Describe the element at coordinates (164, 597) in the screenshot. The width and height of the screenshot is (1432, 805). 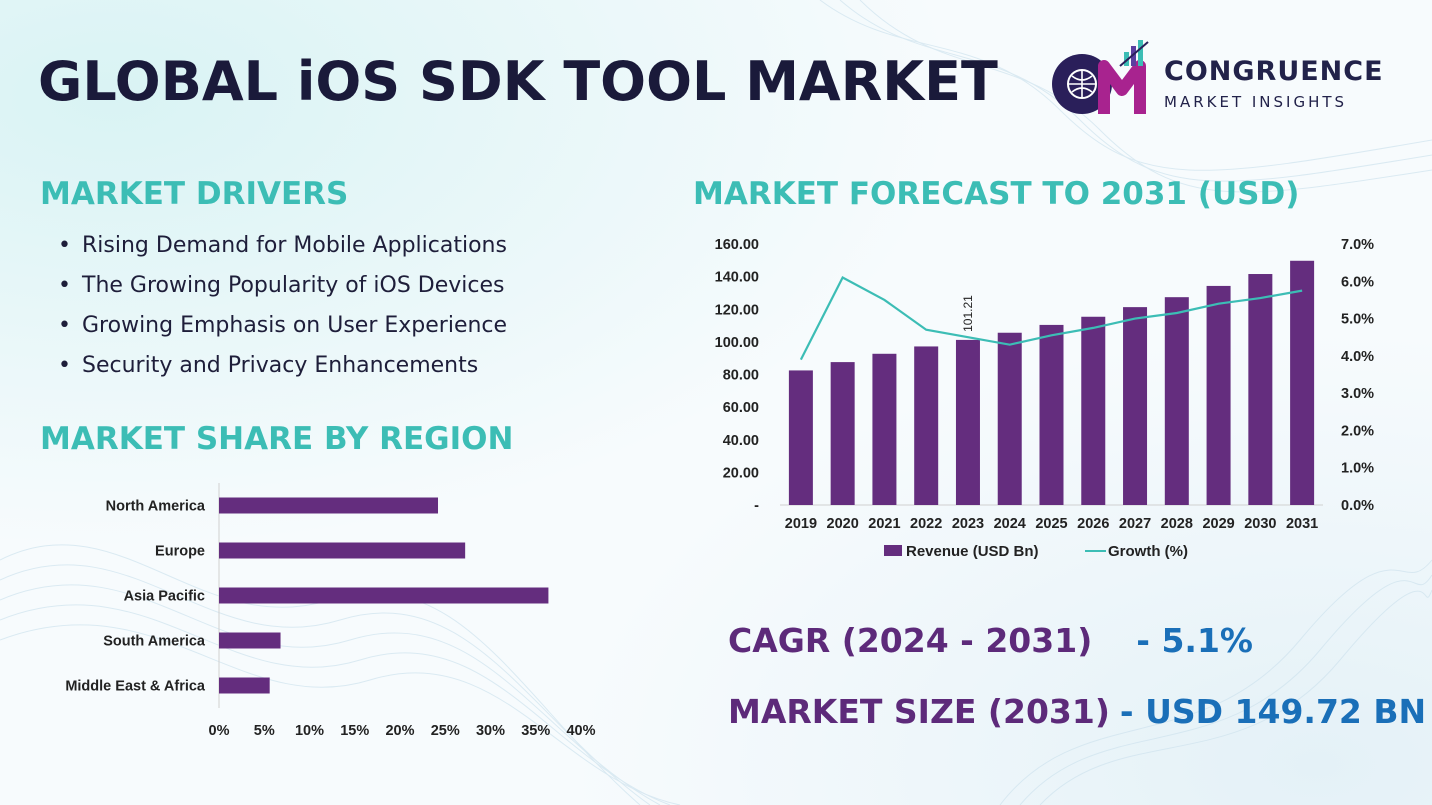
I see `category-label: Asia Pacific` at that location.